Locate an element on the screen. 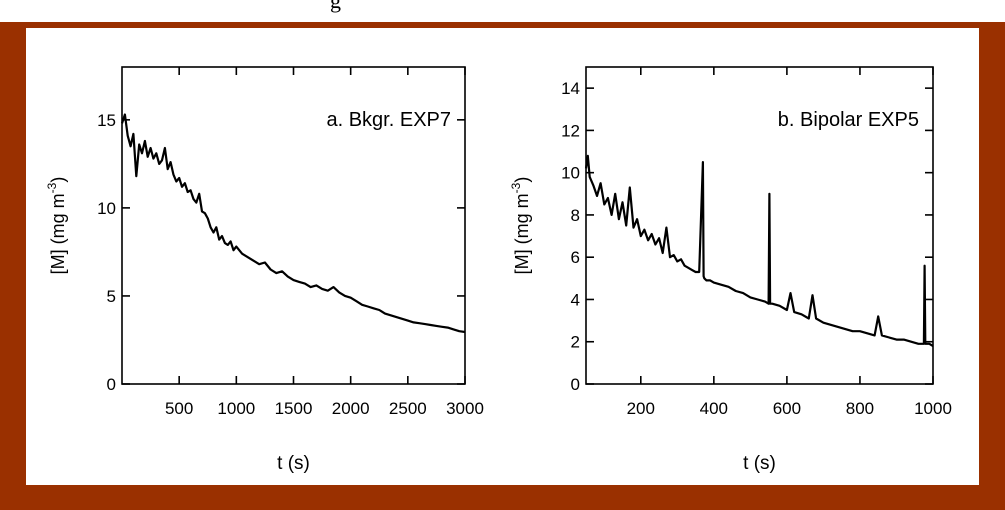 This screenshot has height=510, width=1005. chart-title: b. Bipolar EXP5 is located at coordinates (848, 120).